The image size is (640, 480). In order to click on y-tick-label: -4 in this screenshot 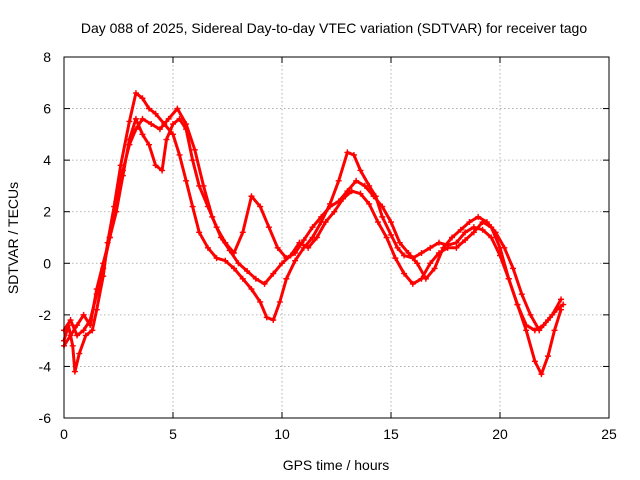, I will do `click(45, 366)`.